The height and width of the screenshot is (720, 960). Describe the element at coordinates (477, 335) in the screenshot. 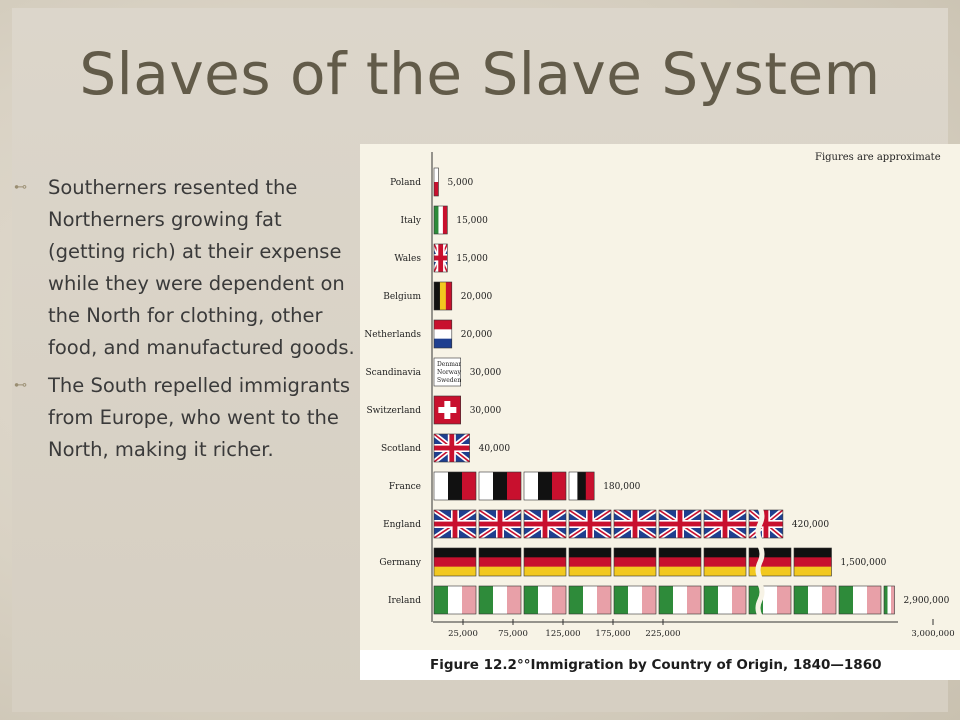

I see `value-label: 20,000` at that location.